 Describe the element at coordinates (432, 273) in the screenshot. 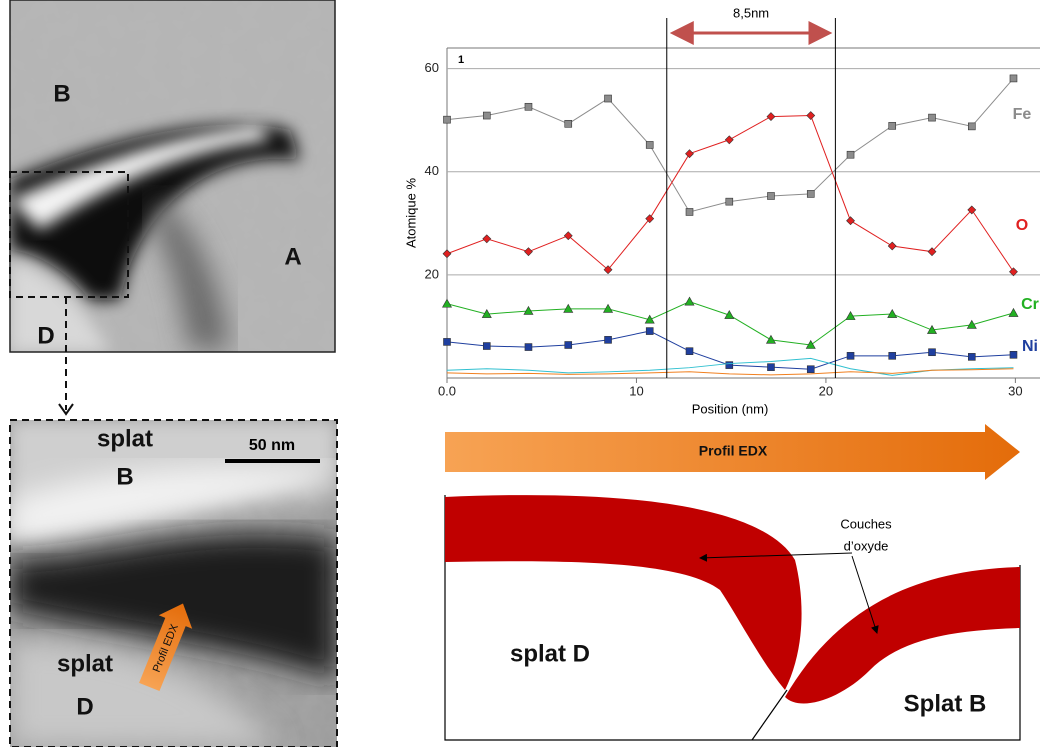

I see `y-tick-label: 20` at that location.